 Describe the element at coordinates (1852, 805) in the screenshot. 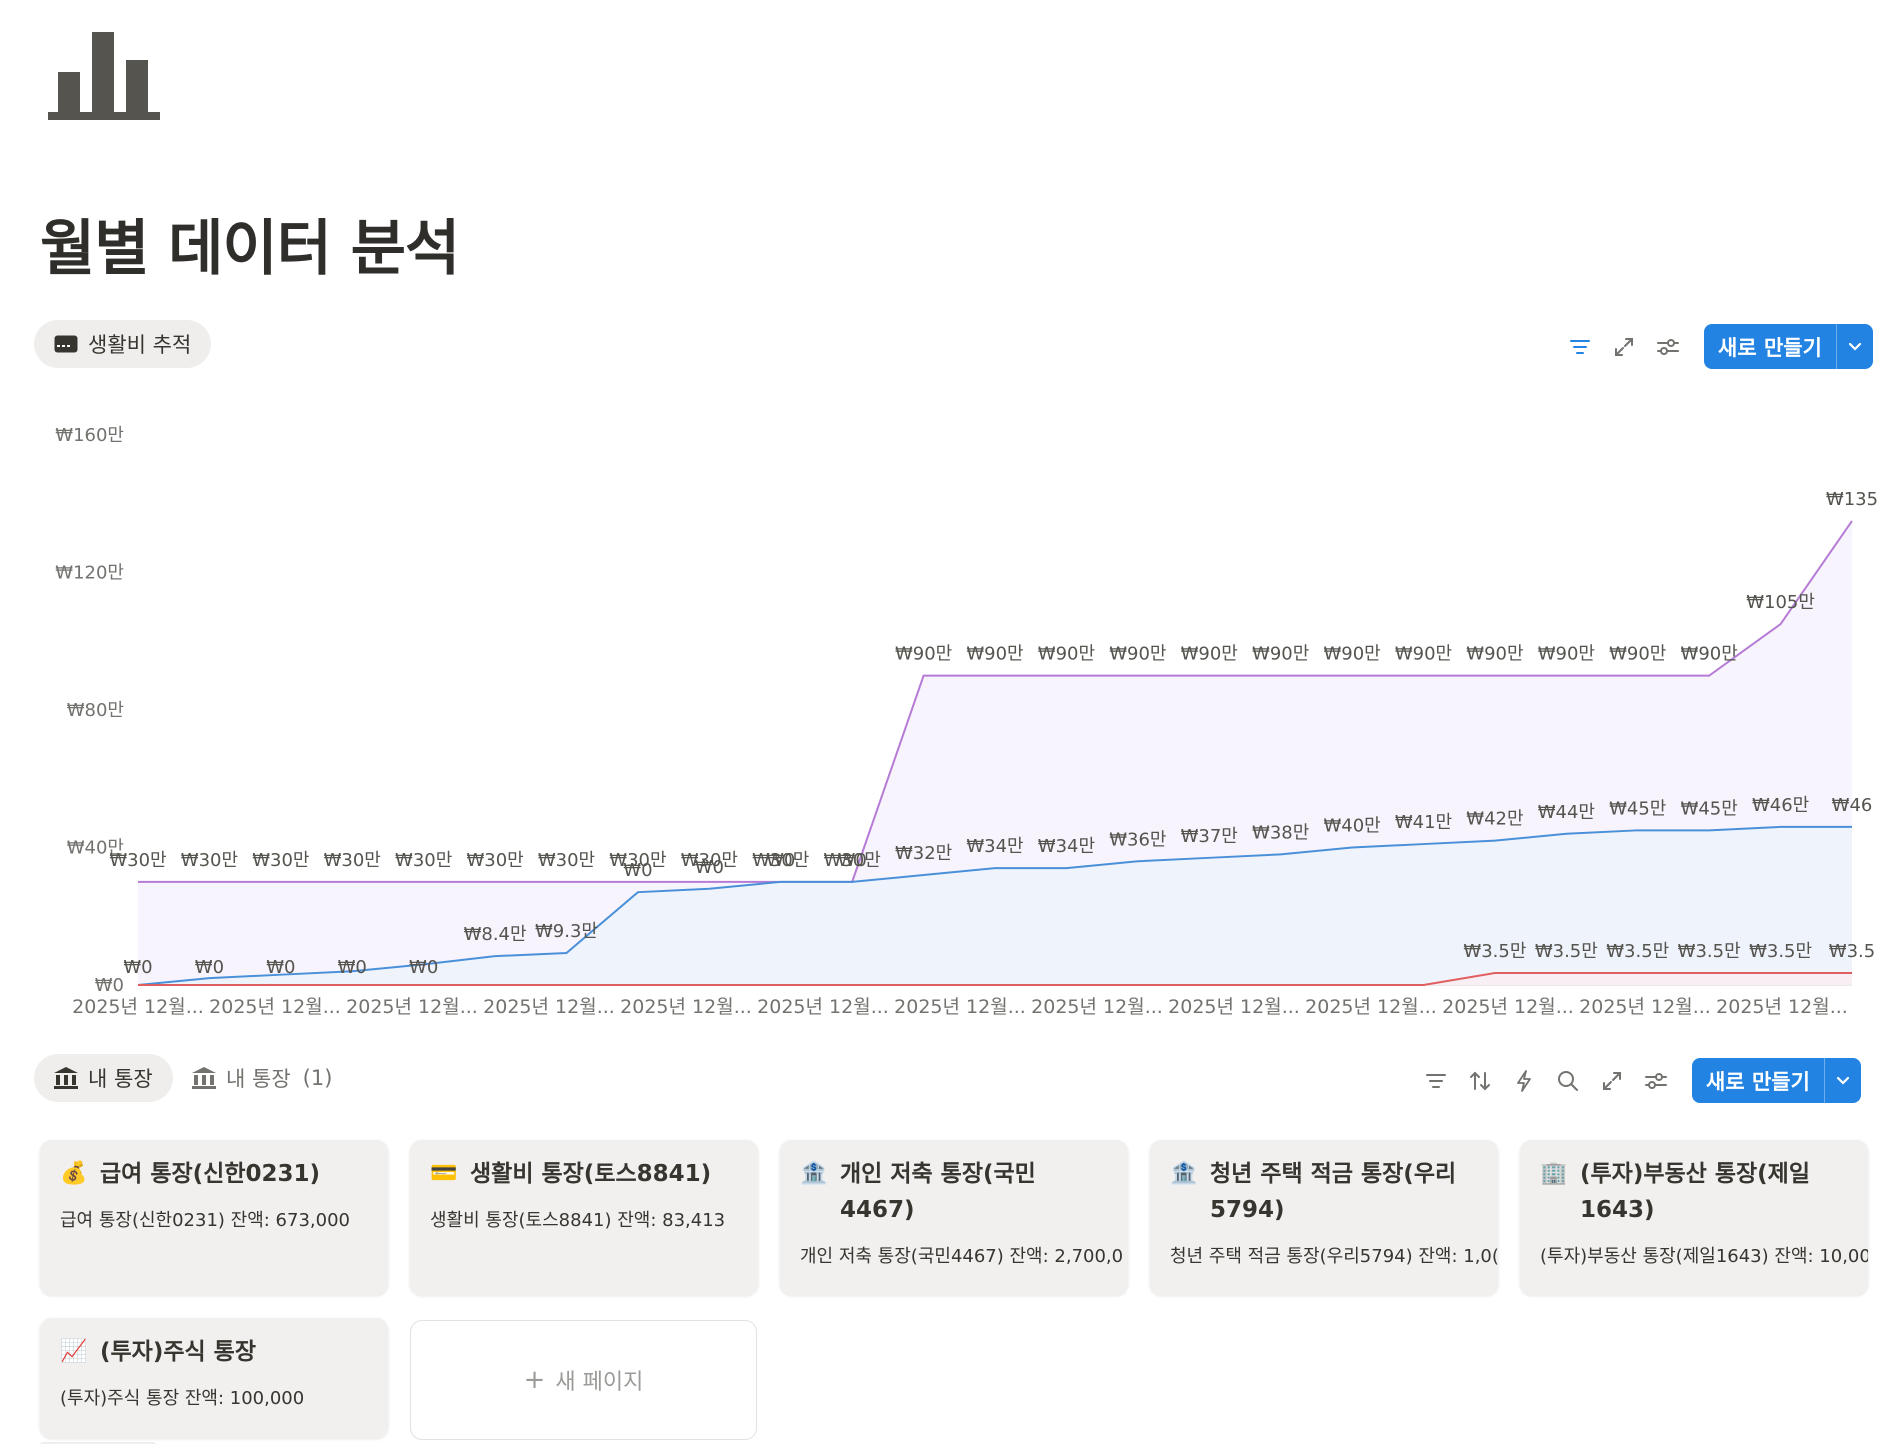

I see `data-label: ₩46` at that location.